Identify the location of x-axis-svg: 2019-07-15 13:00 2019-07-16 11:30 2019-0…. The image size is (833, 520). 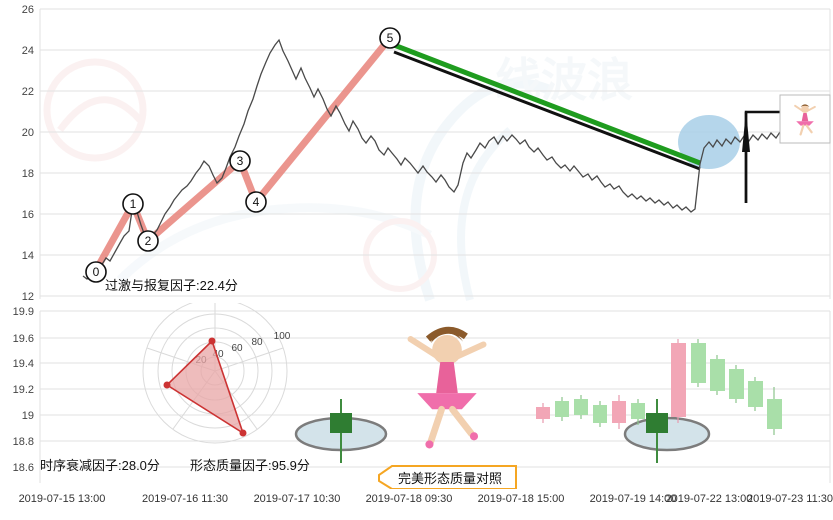
(416, 504).